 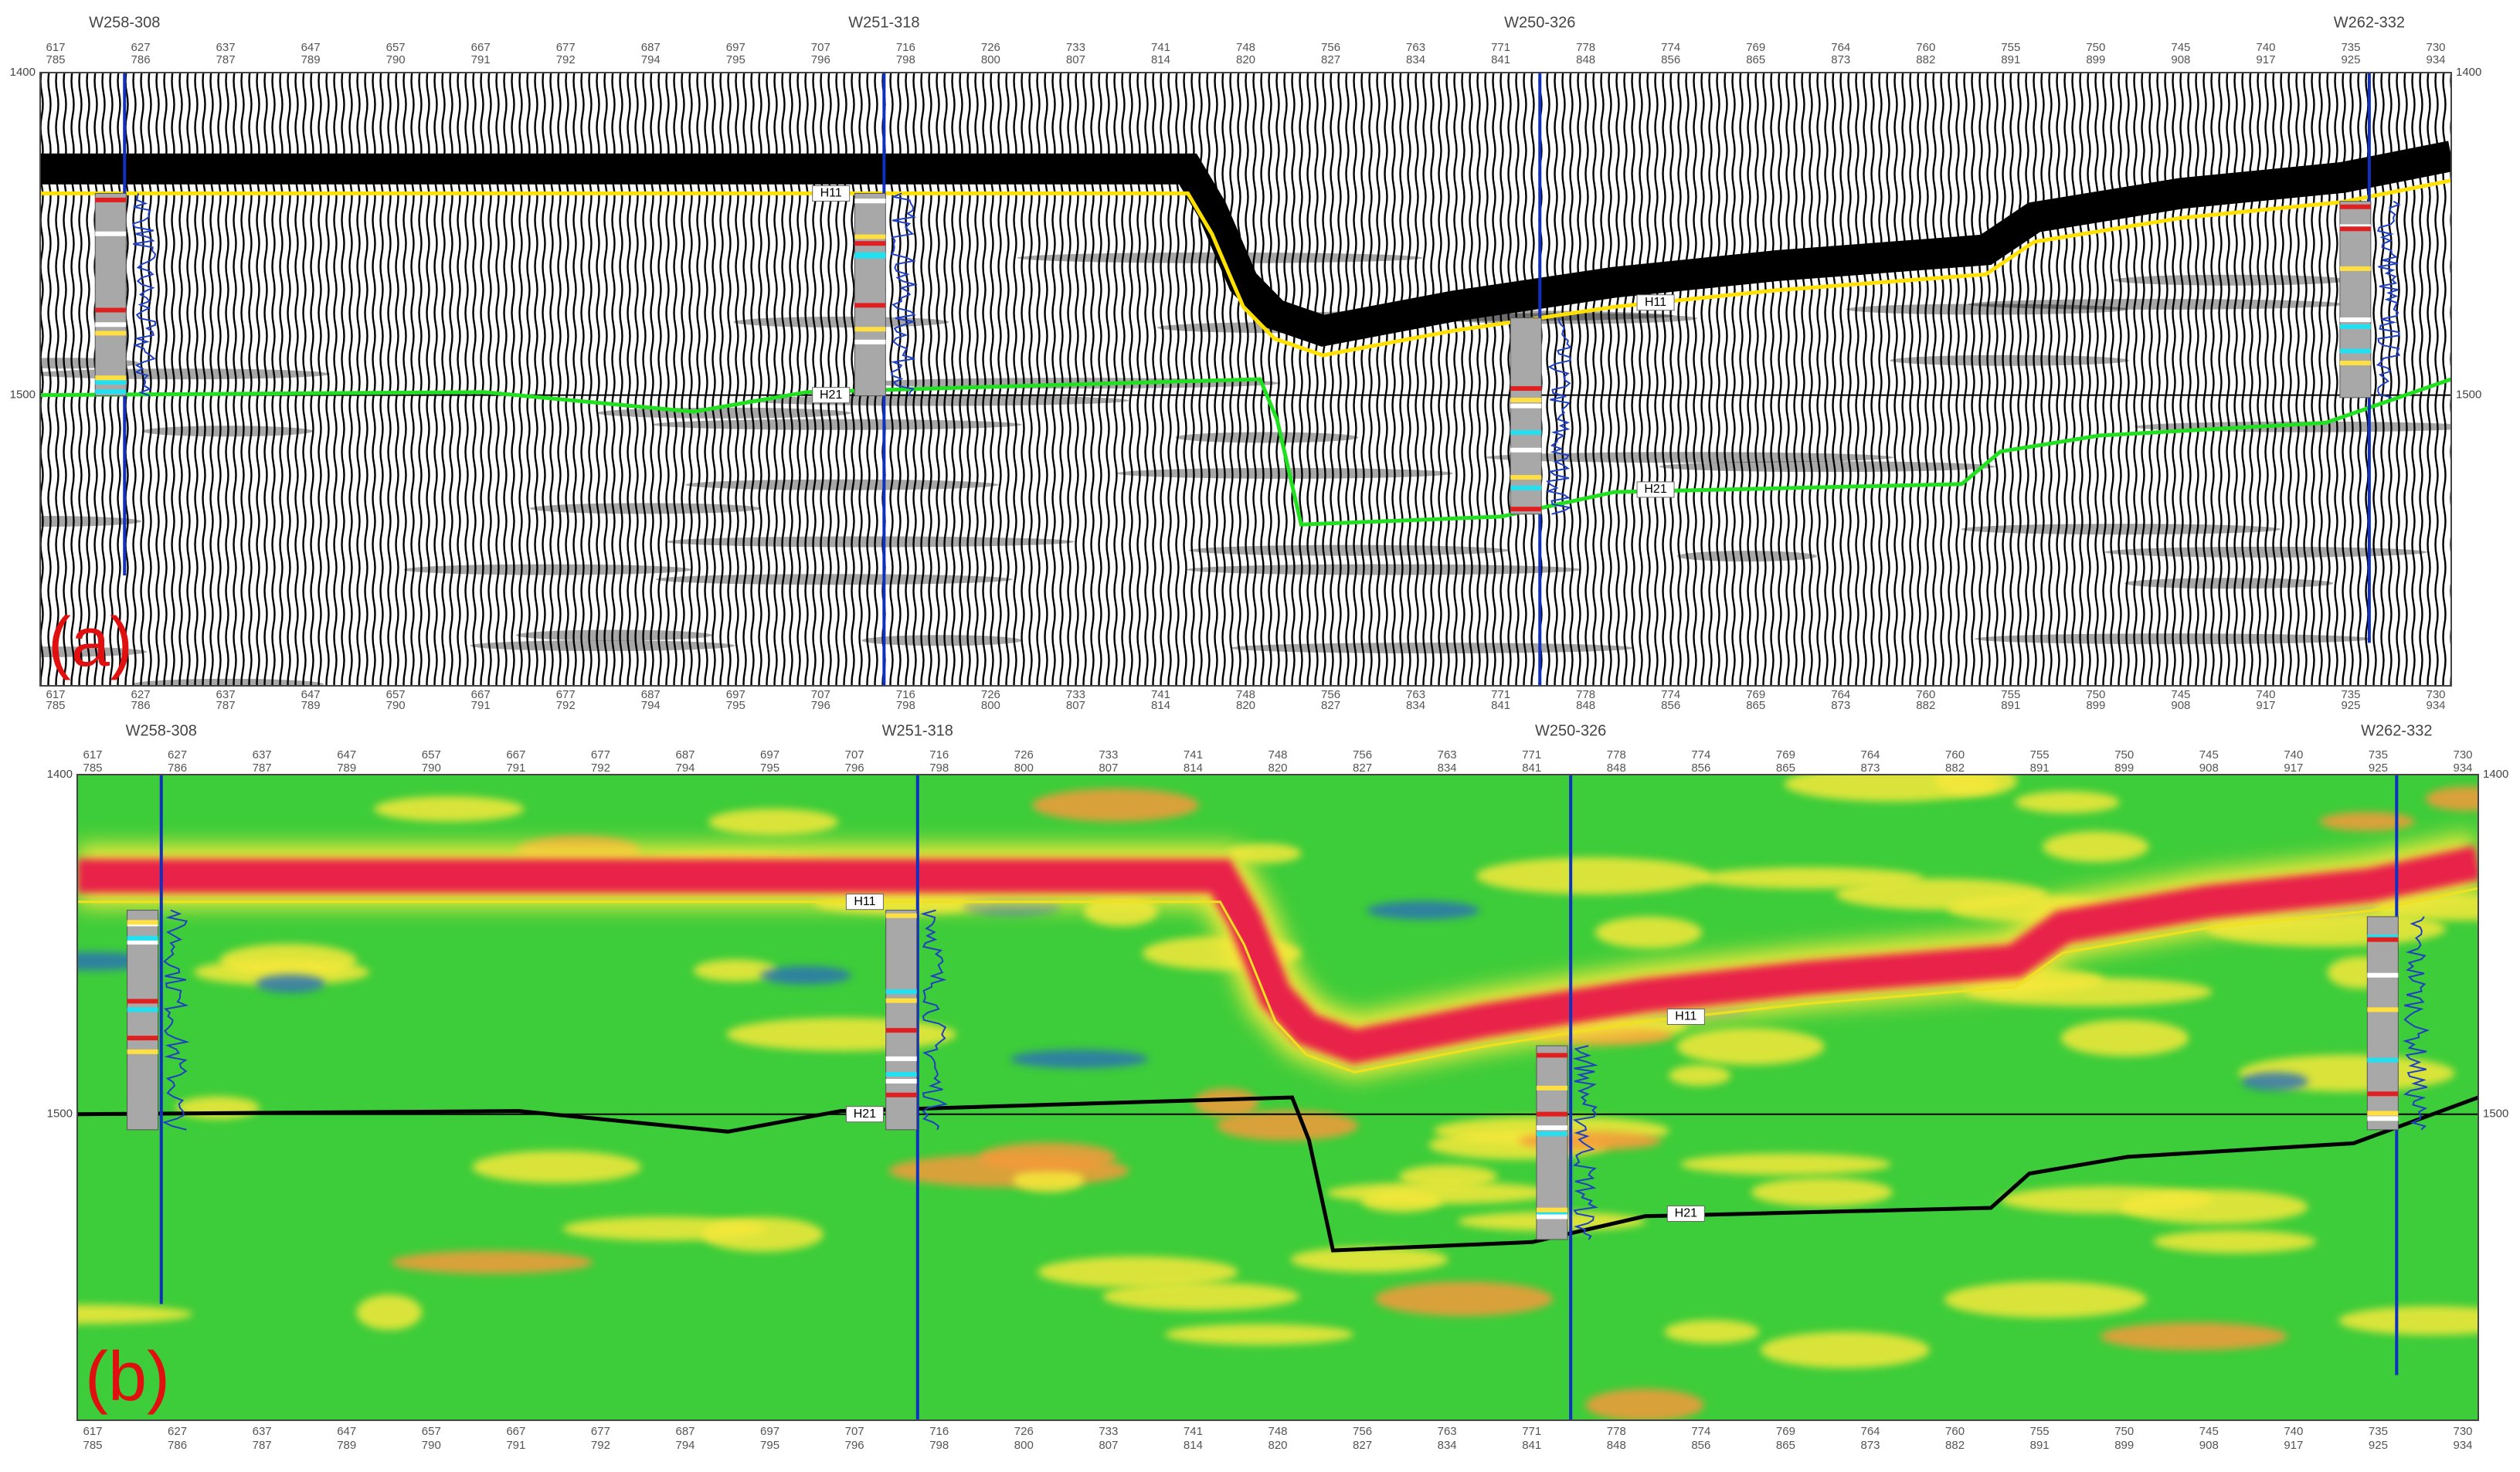 What do you see at coordinates (55, 59) in the screenshot?
I see `trace-number: 785` at bounding box center [55, 59].